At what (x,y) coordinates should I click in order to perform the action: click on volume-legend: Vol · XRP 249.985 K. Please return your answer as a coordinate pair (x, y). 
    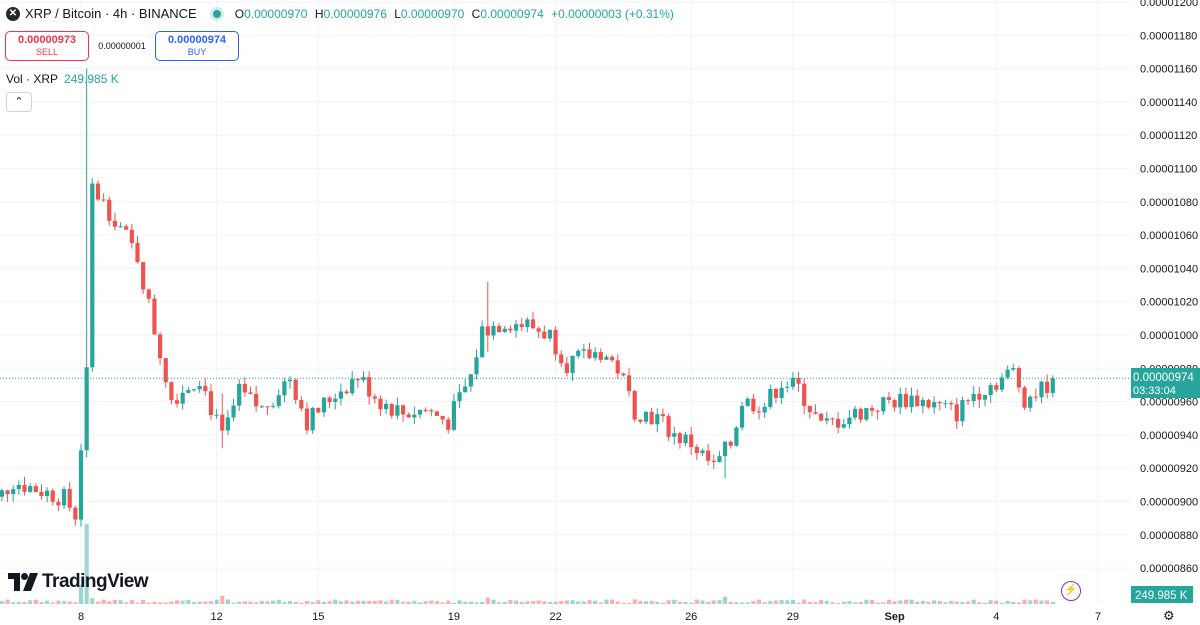
    Looking at the image, I should click on (62, 79).